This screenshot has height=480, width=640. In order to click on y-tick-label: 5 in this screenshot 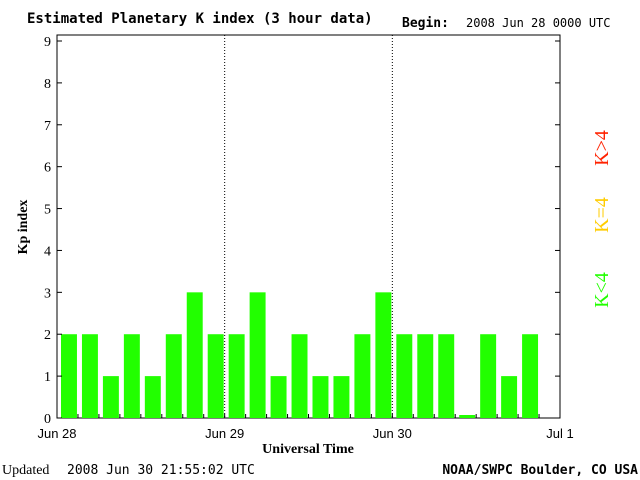, I will do `click(47, 210)`.